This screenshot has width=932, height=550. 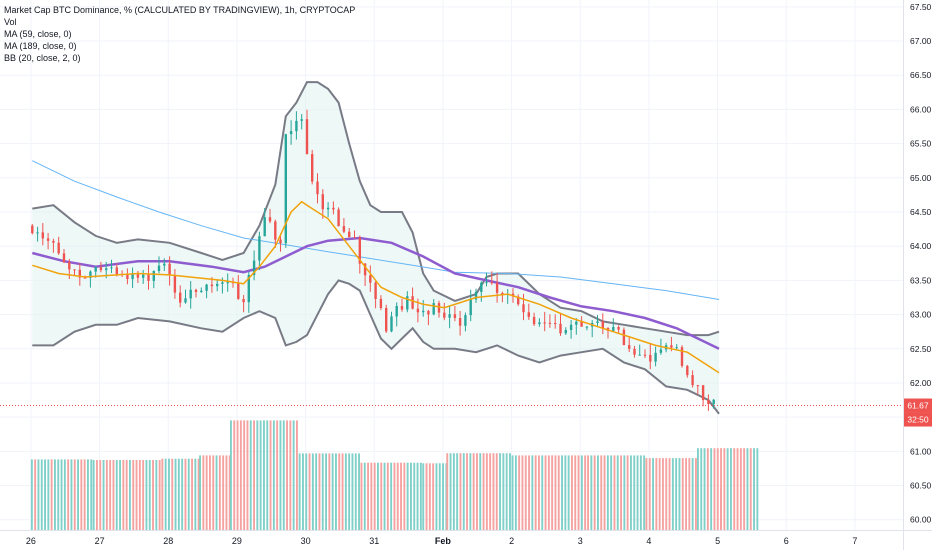 What do you see at coordinates (918, 405) in the screenshot?
I see `last-price-tag` at bounding box center [918, 405].